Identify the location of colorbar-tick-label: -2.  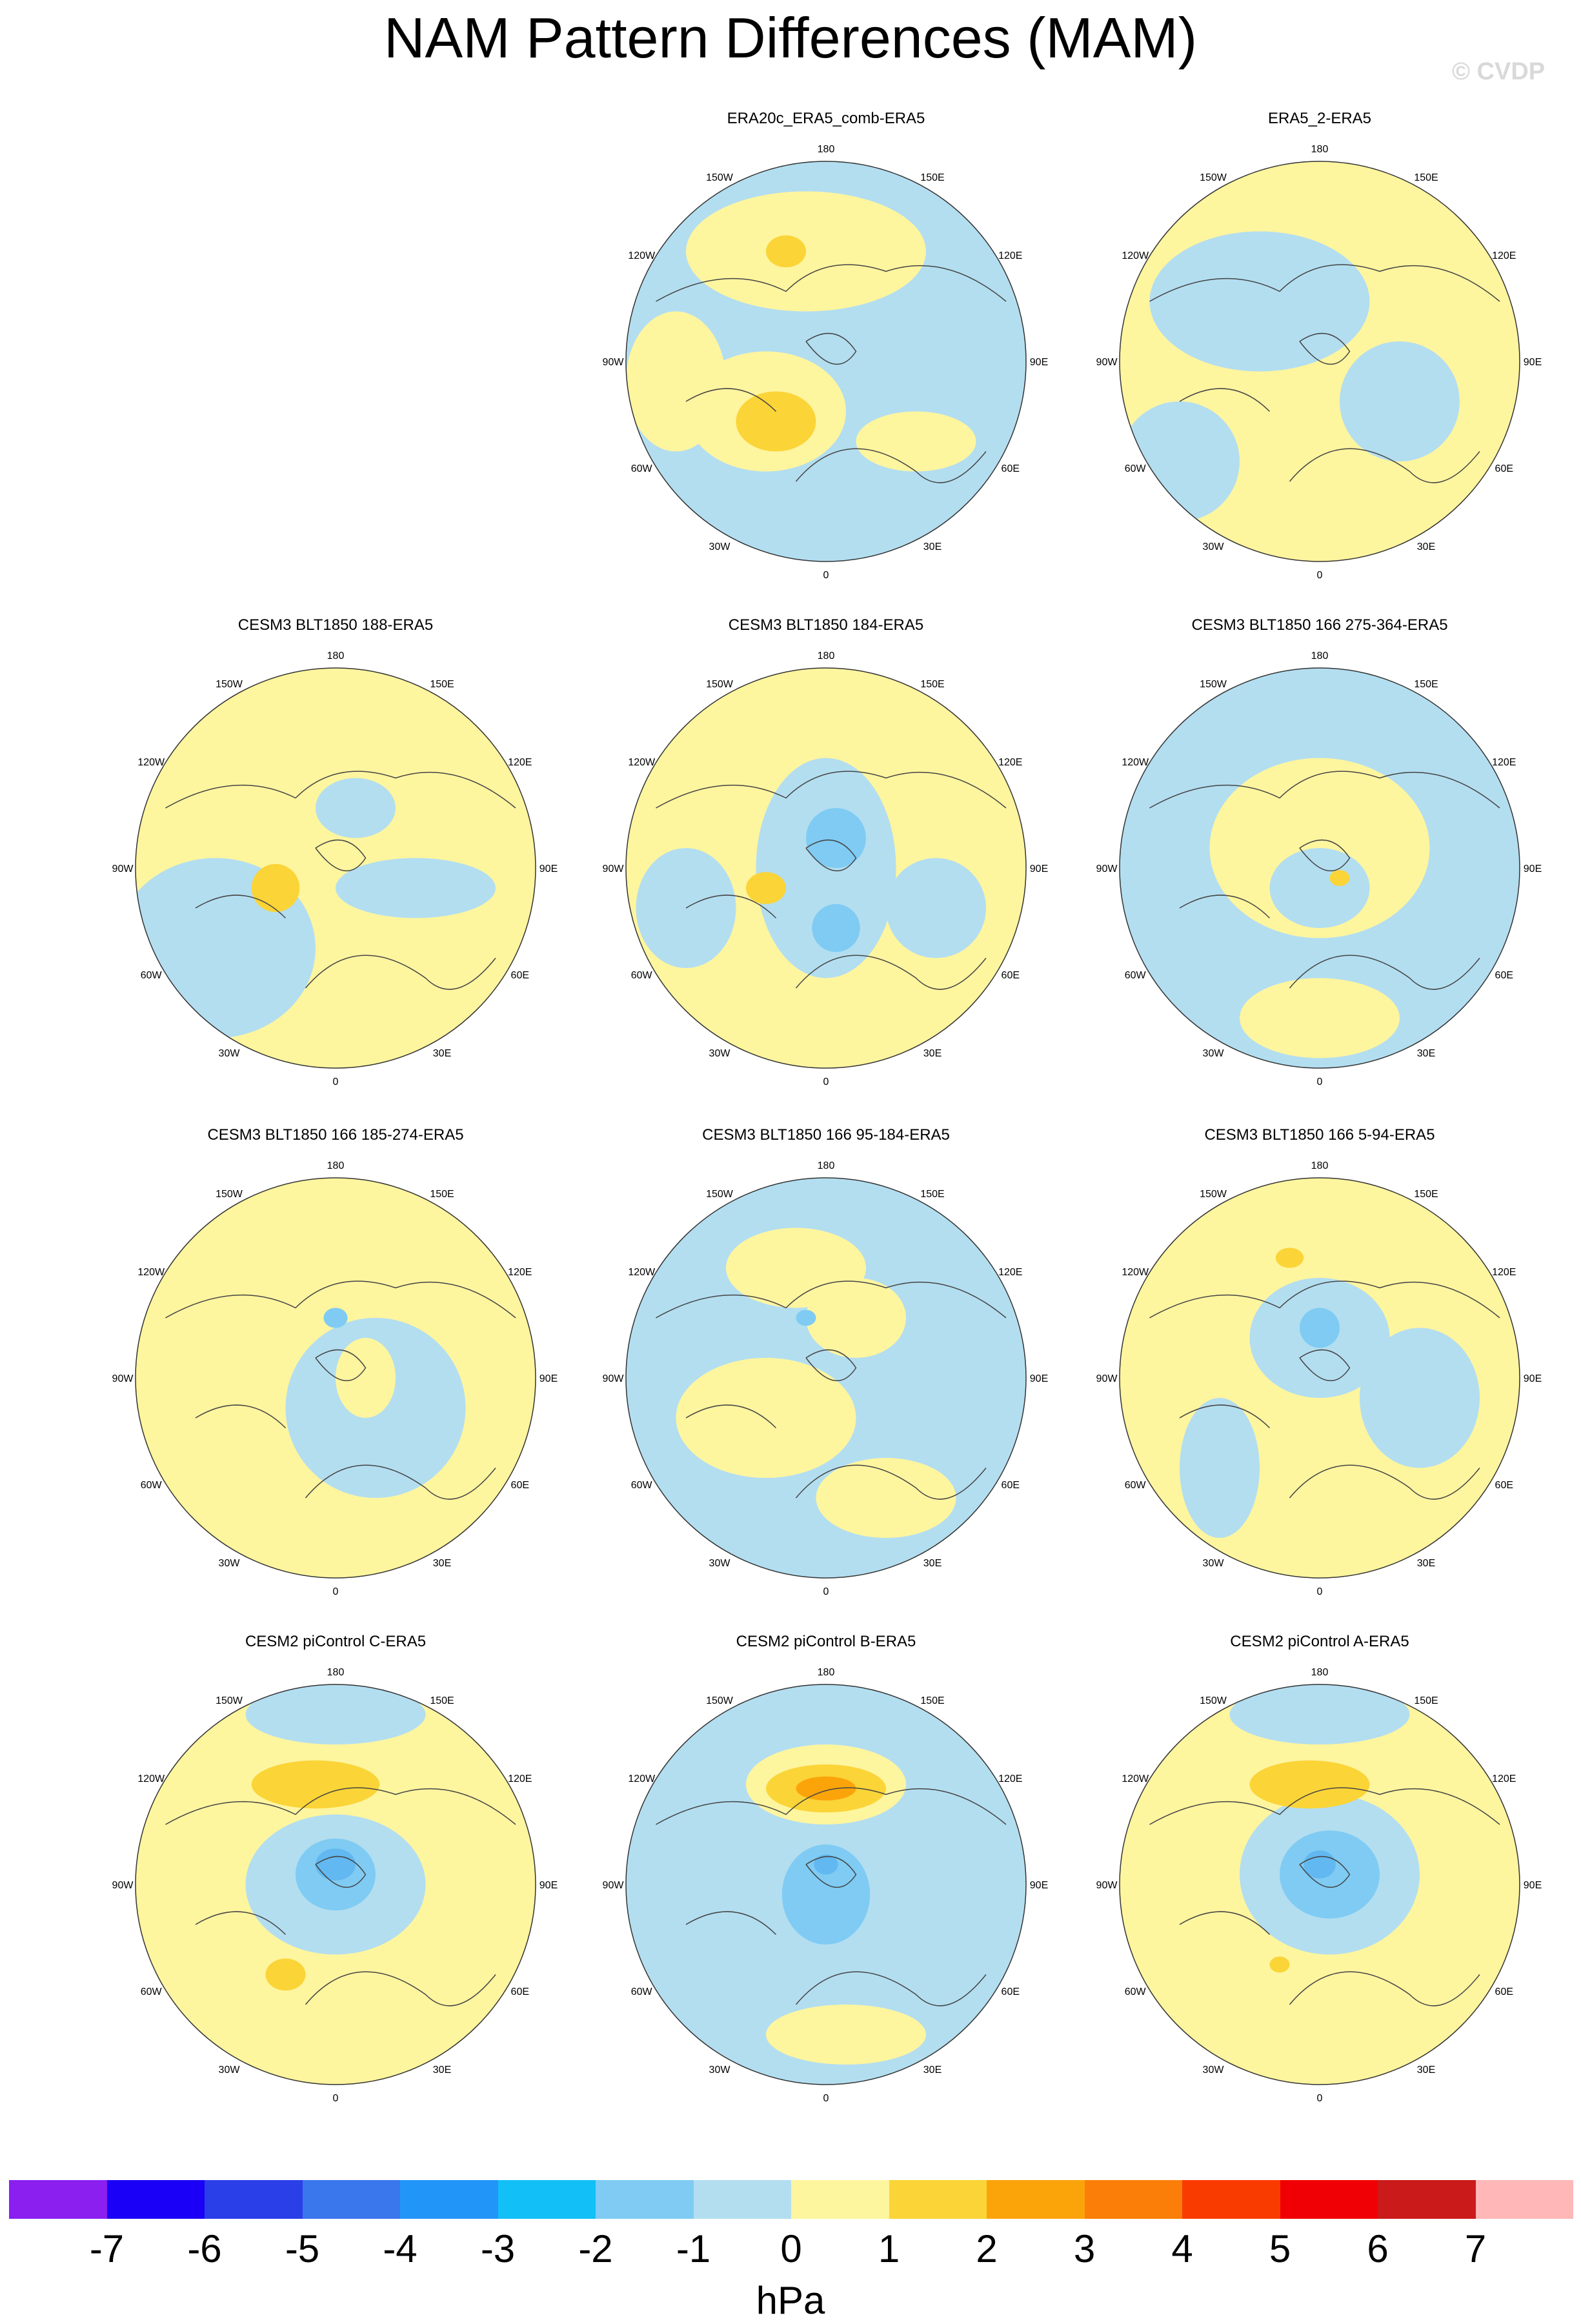
(595, 2248).